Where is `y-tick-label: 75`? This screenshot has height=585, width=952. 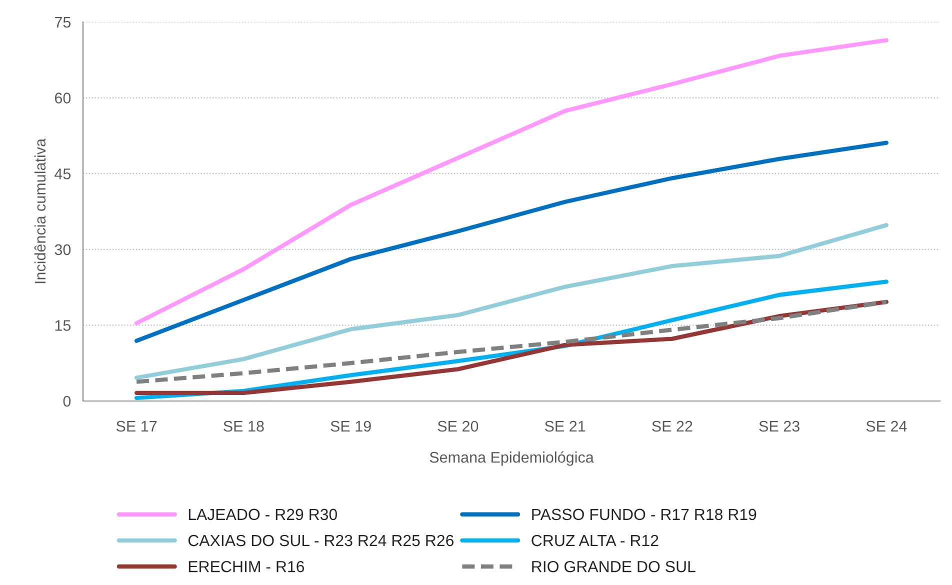 y-tick-label: 75 is located at coordinates (62, 22).